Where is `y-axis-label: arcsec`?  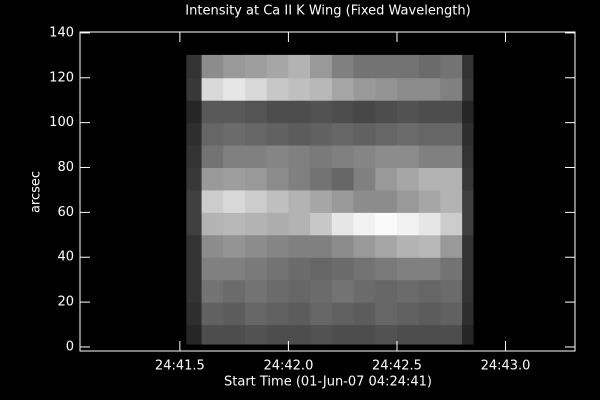 y-axis-label: arcsec is located at coordinates (36, 192).